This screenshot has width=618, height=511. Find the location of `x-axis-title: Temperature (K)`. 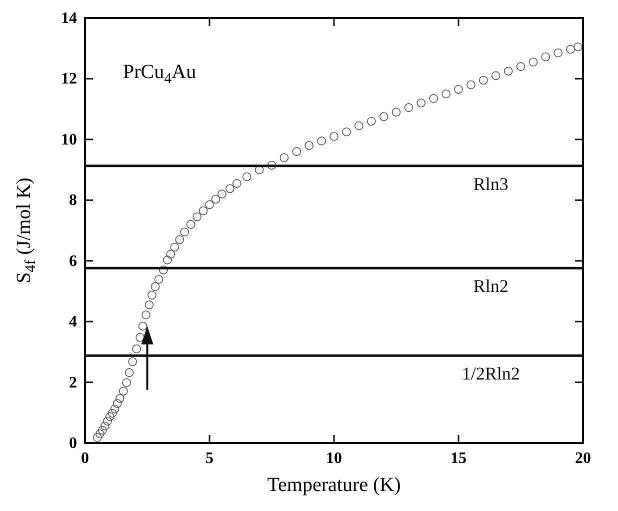

x-axis-title: Temperature (K) is located at coordinates (334, 485).